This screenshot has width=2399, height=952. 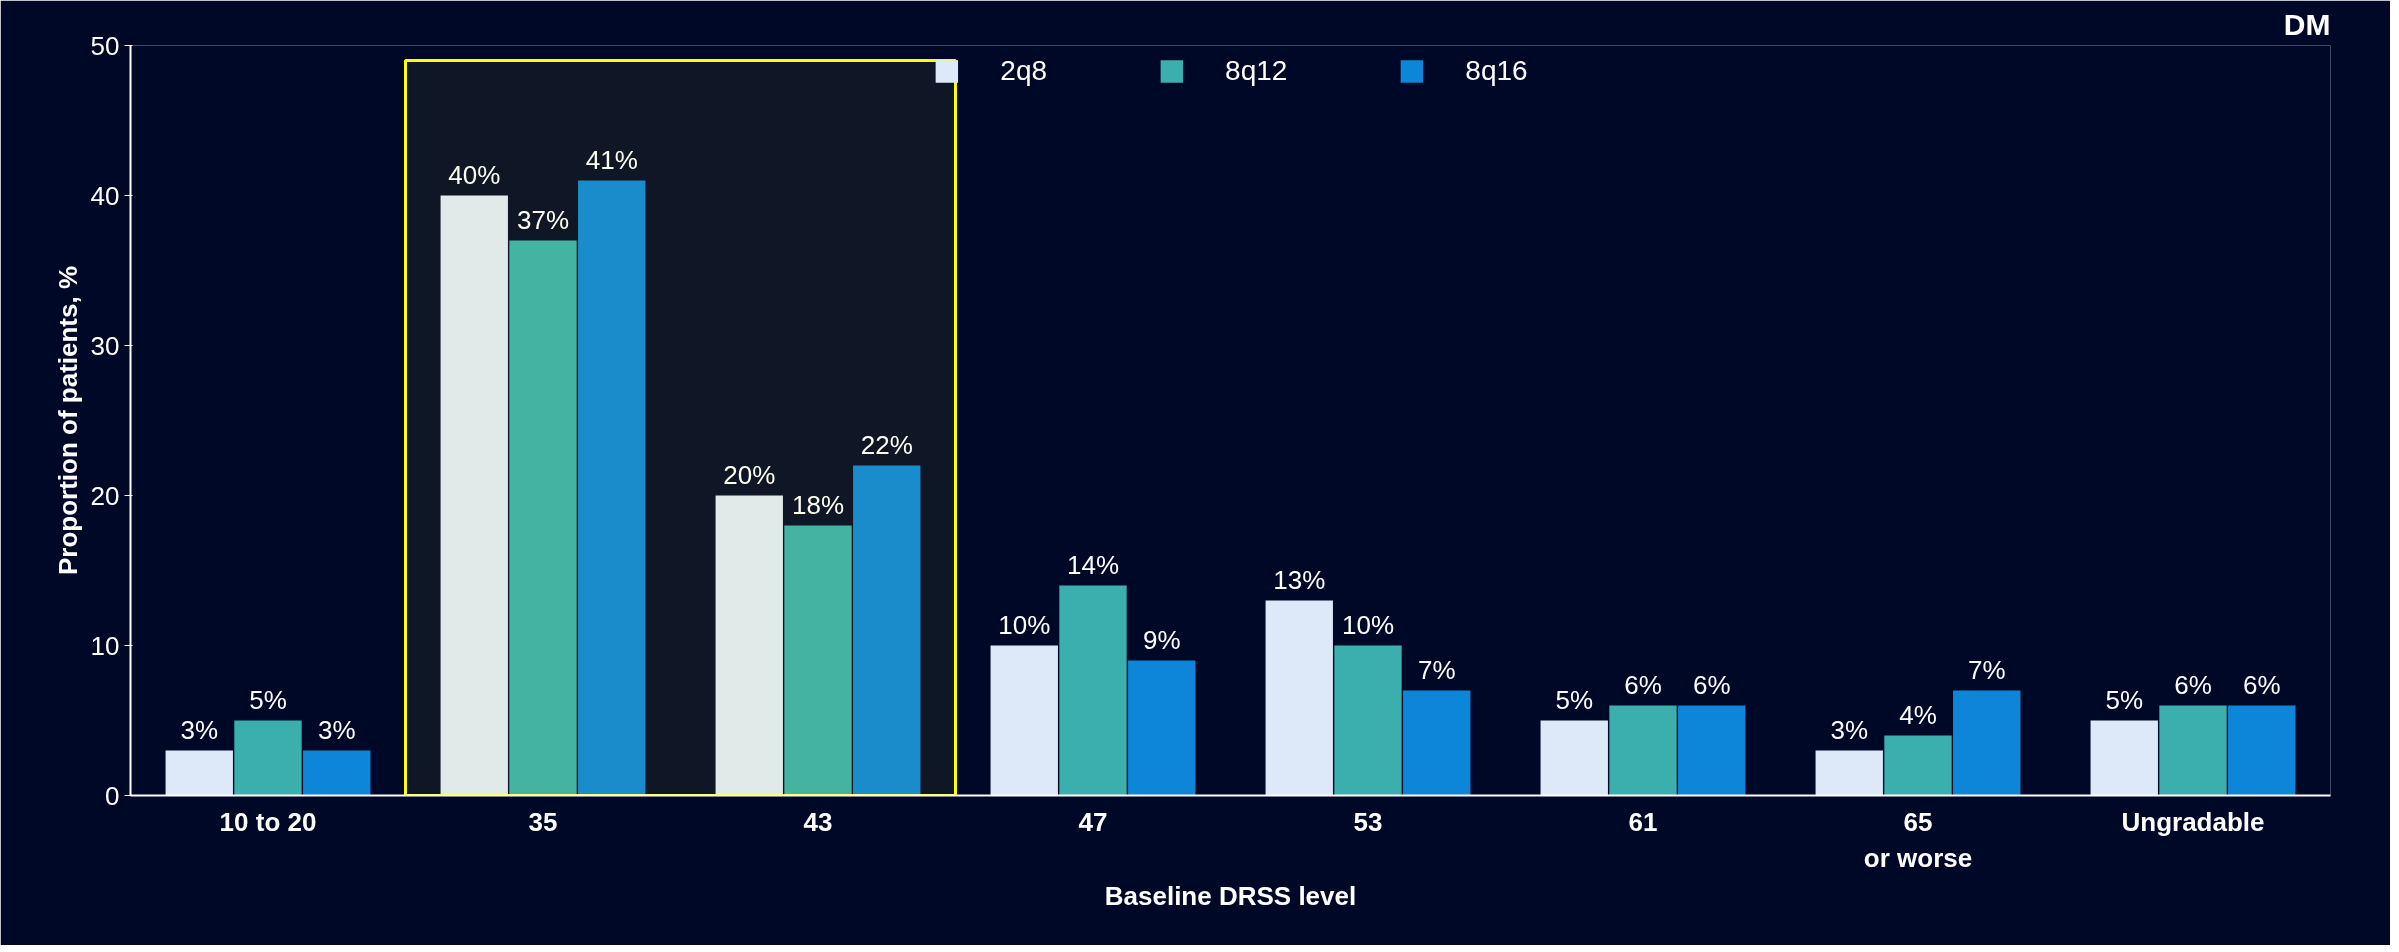 What do you see at coordinates (1024, 71) in the screenshot?
I see `legend-label: 2q8` at bounding box center [1024, 71].